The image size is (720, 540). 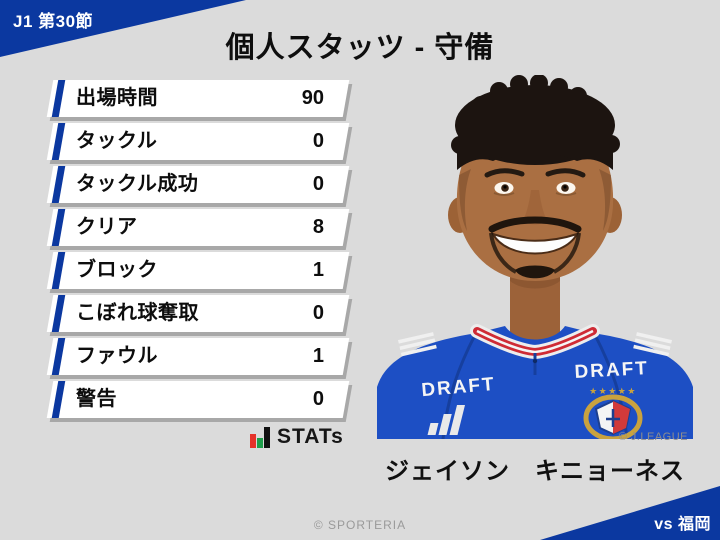 What do you see at coordinates (199, 229) in the screenshot?
I see `stat-row-clearances: クリア 8` at bounding box center [199, 229].